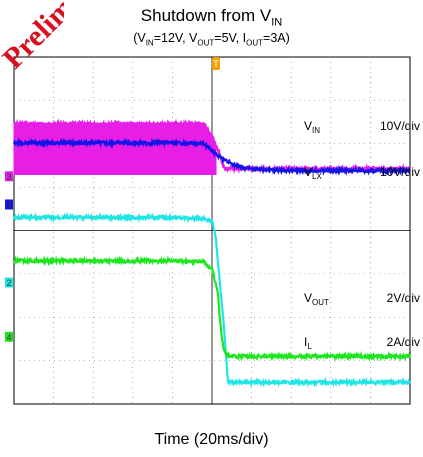 This screenshot has width=423, height=457. I want to click on svg-text: 1, so click(8, 205).